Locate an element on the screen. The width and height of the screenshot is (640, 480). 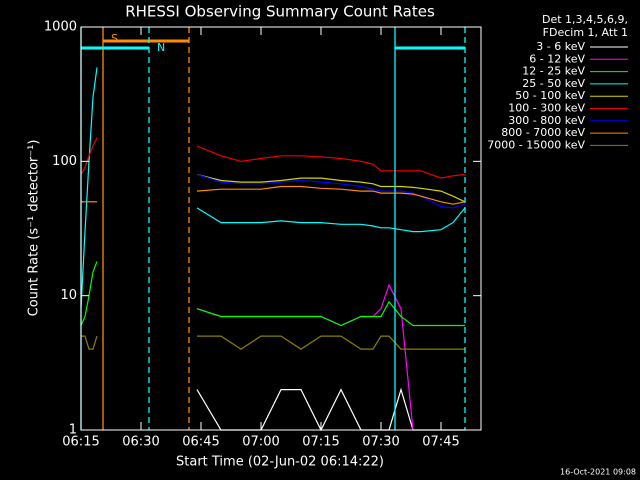
legend-label: 800 - 7000 keV is located at coordinates (543, 132).